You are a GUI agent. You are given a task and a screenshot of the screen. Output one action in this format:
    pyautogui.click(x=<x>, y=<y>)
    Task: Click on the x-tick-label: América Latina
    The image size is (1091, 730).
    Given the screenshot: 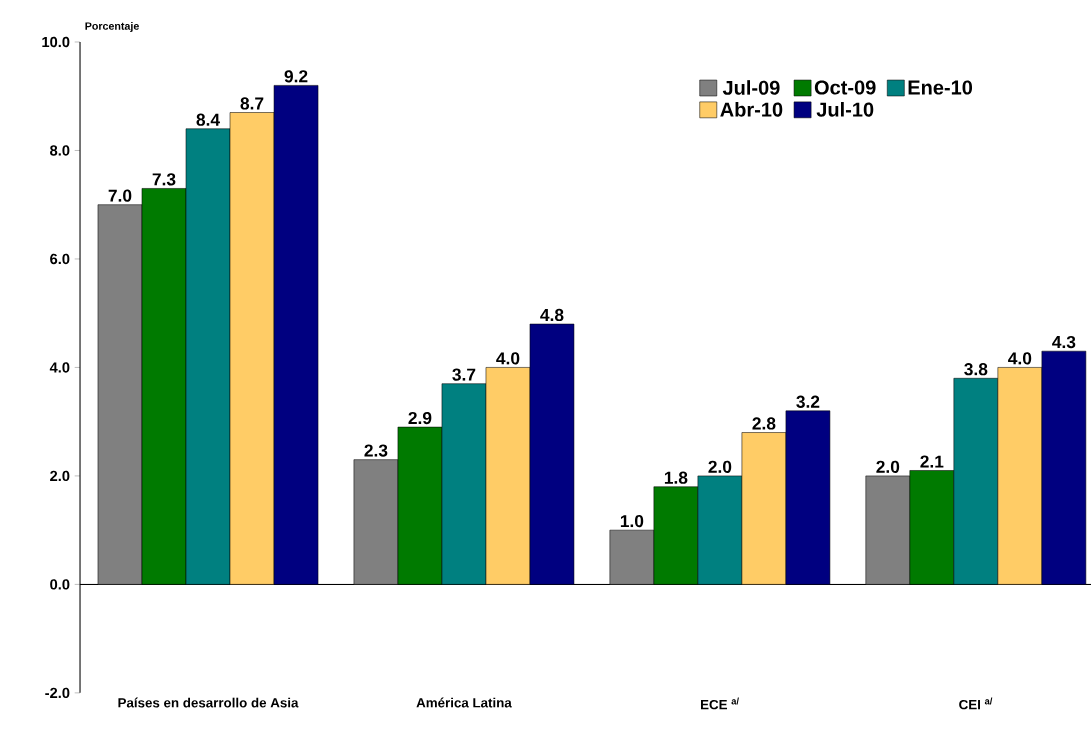 What is the action you would take?
    pyautogui.click(x=464, y=702)
    